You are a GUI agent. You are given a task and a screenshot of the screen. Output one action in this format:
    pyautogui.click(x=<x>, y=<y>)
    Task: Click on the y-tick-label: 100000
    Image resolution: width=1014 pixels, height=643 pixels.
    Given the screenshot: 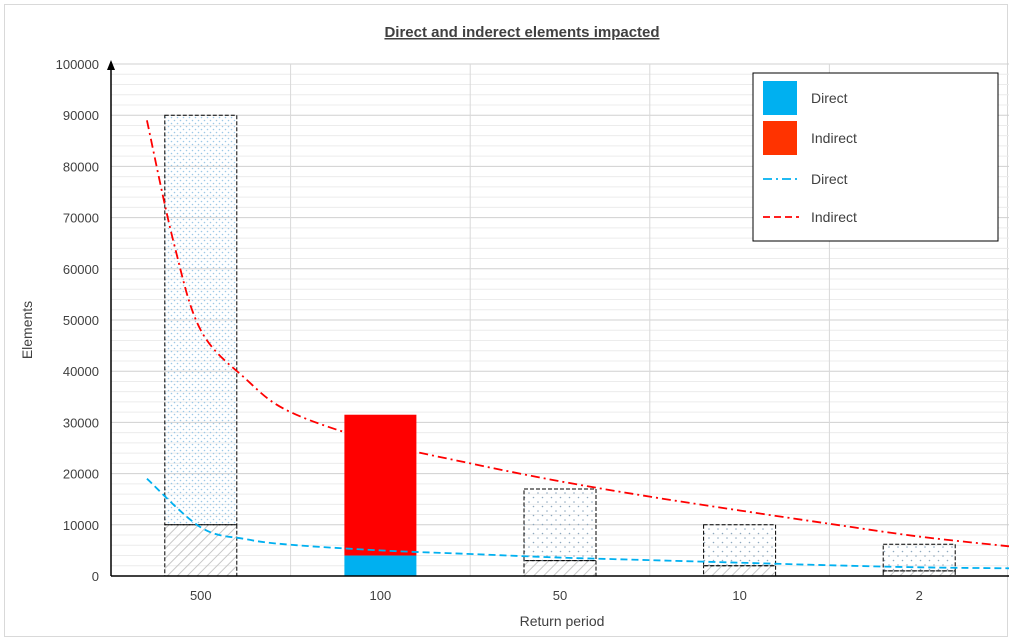 What is the action you would take?
    pyautogui.click(x=77, y=64)
    